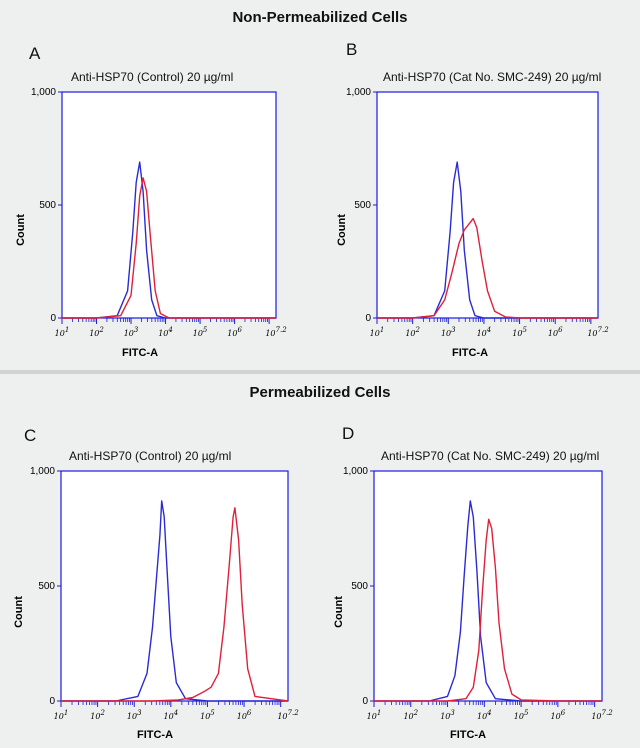 Image resolution: width=640 pixels, height=748 pixels. I want to click on histogram-series-2-a, so click(169, 248).